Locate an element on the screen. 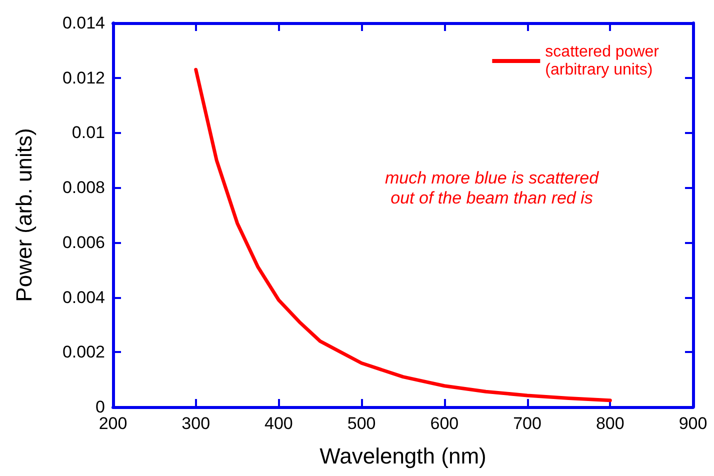 This screenshot has height=476, width=714. legend-label: scattered power (arbitrary units) is located at coordinates (602, 61).